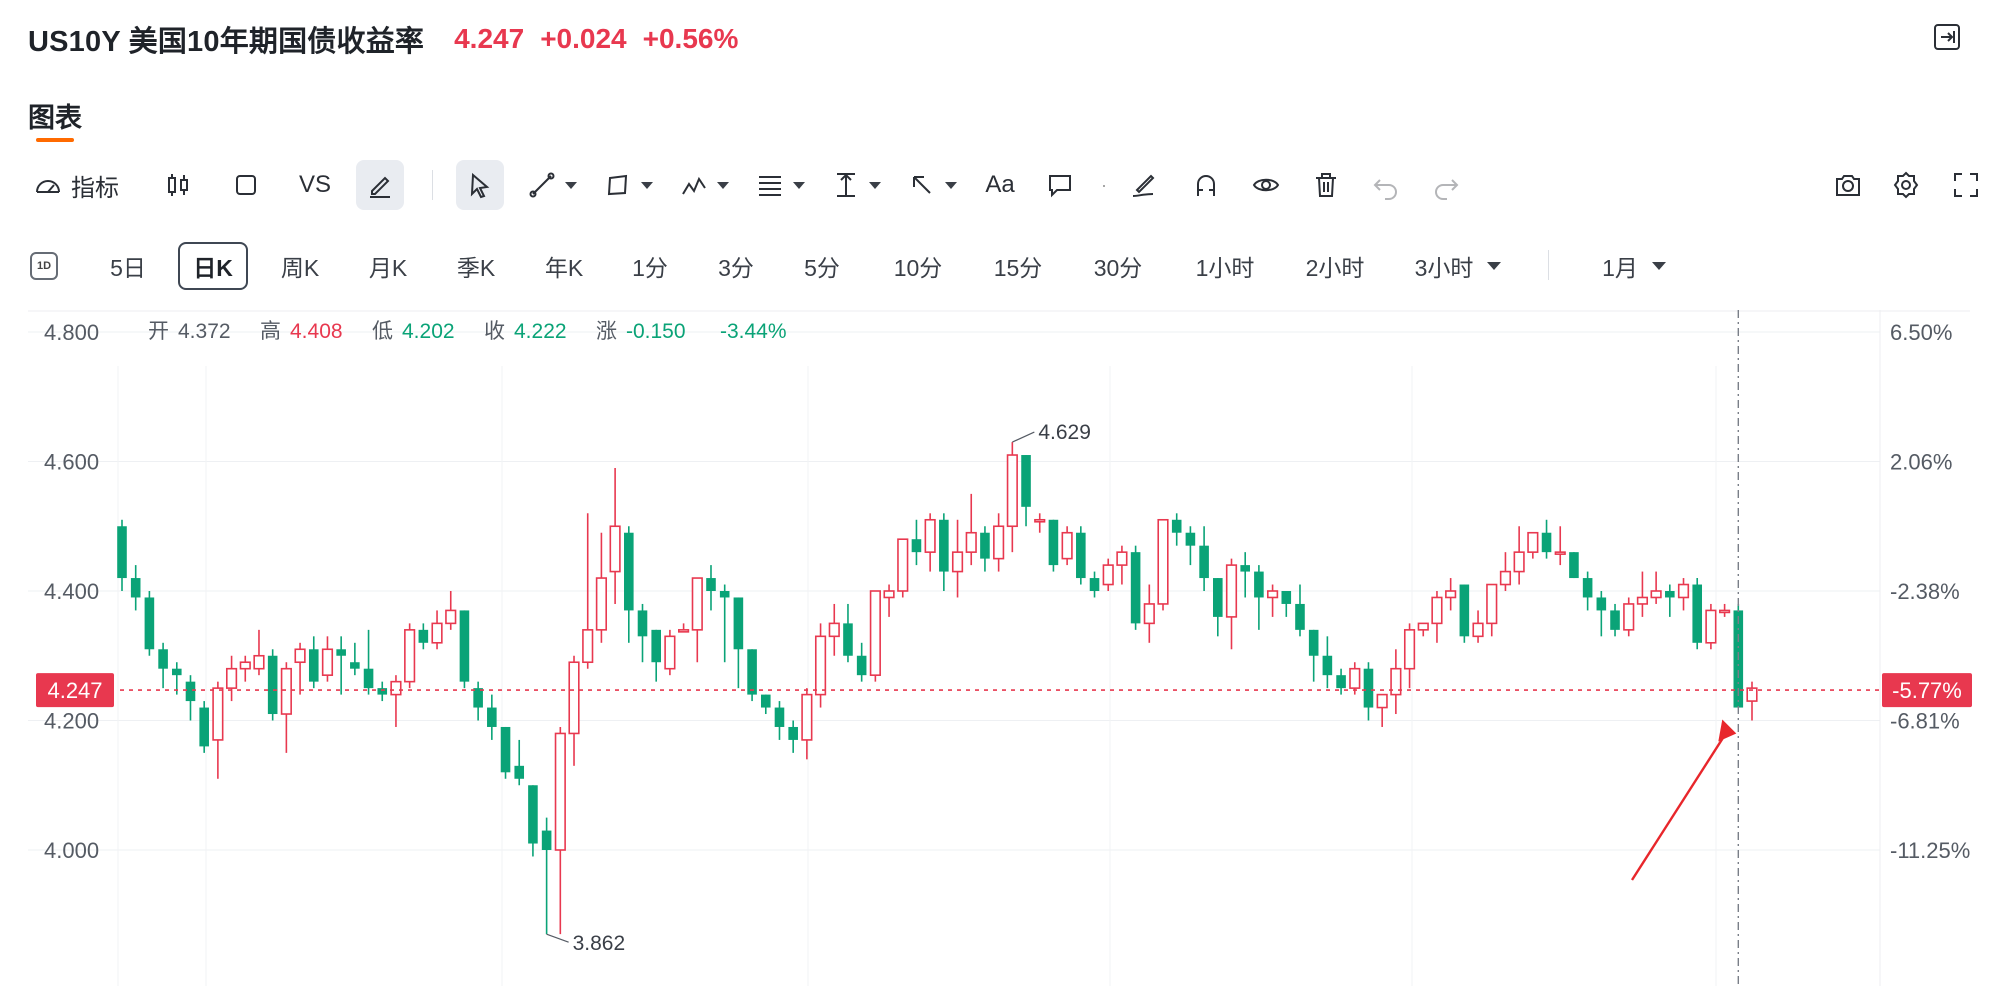 This screenshot has width=1998, height=986. Describe the element at coordinates (480, 185) in the screenshot. I see `cursor-button` at that location.